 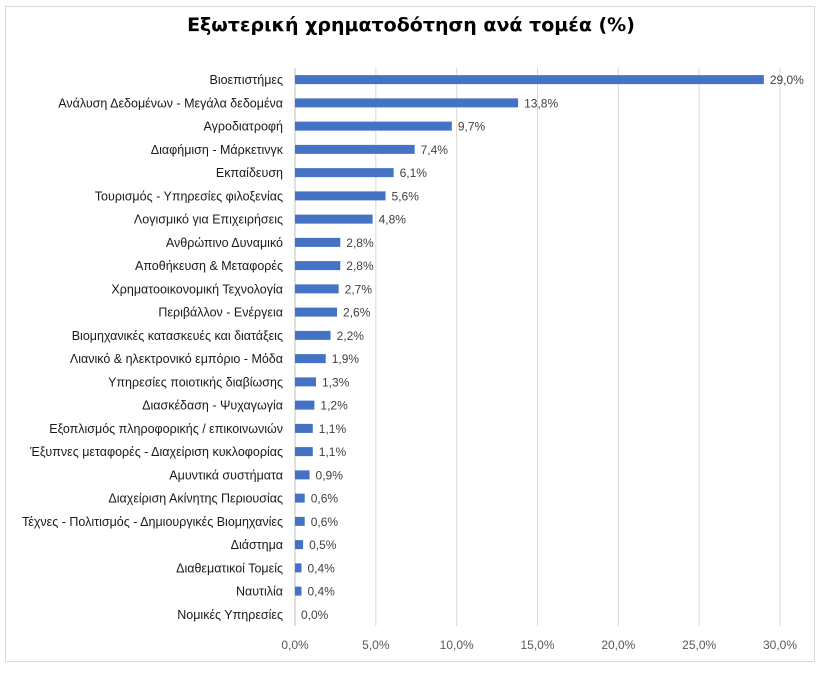 What do you see at coordinates (212, 406) in the screenshot?
I see `category-label: Διασκέδαση - Ψυχαγωγία` at bounding box center [212, 406].